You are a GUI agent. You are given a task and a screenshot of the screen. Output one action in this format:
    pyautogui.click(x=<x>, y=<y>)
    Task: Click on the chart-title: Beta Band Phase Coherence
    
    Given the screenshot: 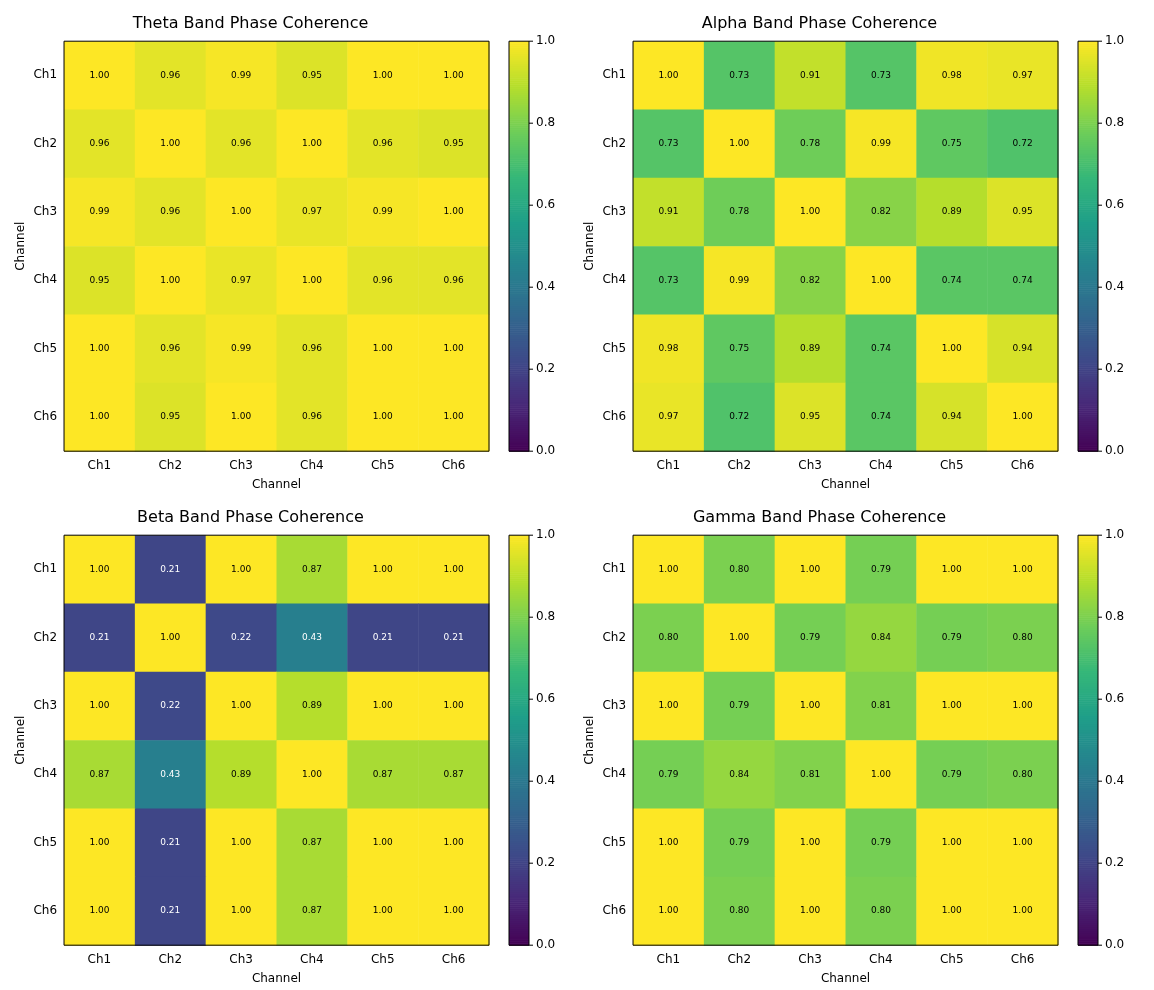 What is the action you would take?
    pyautogui.click(x=250, y=516)
    